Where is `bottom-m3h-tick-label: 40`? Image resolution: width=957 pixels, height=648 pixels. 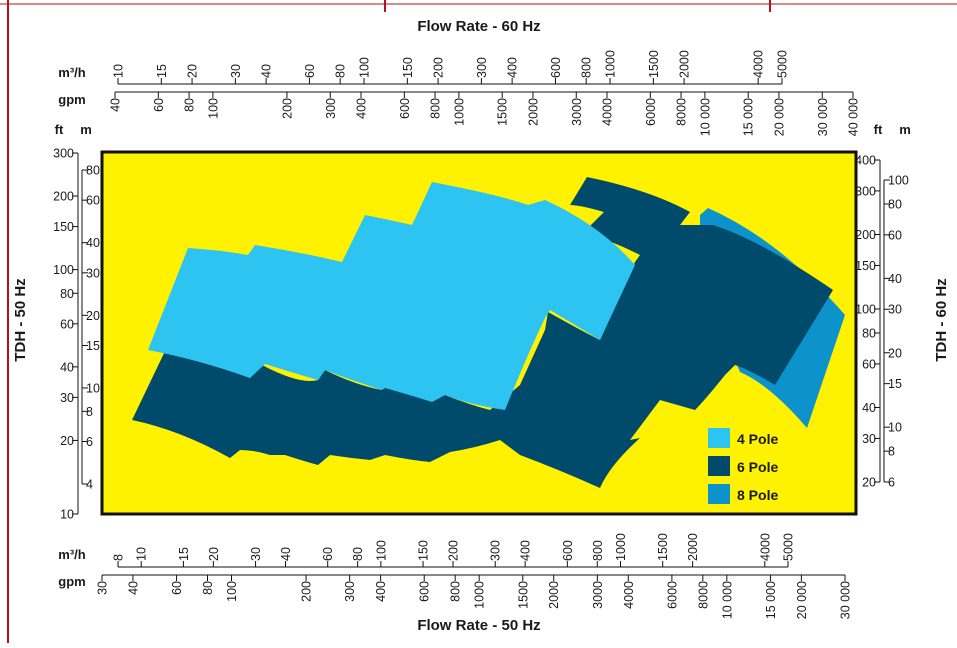
bottom-m3h-tick-label: 40 is located at coordinates (286, 554).